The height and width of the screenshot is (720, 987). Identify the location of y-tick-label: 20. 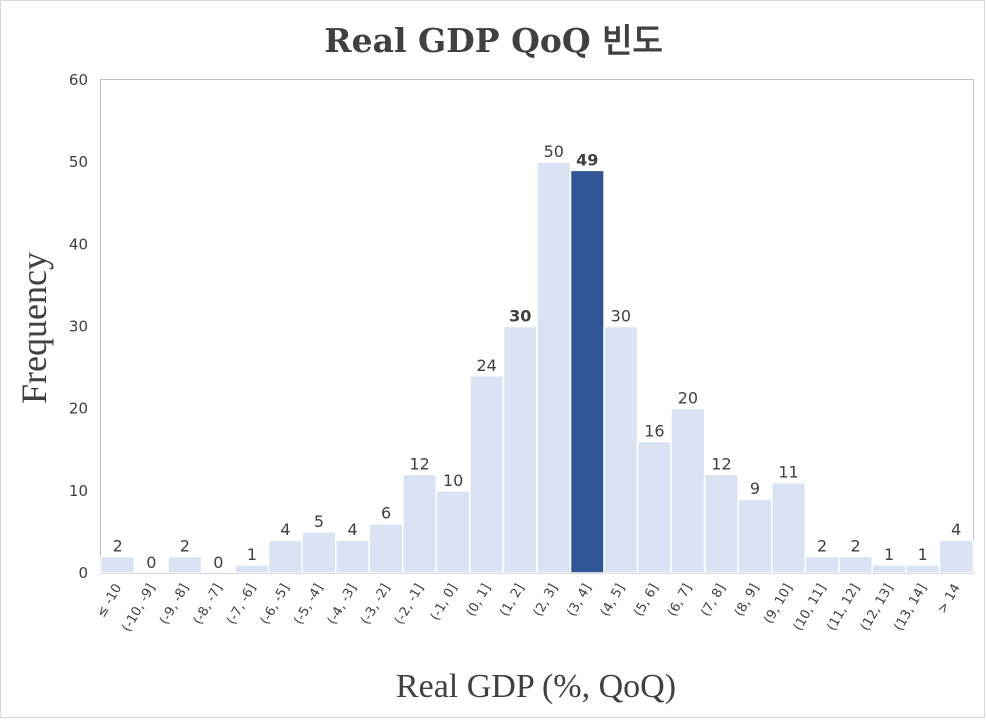
(78, 409).